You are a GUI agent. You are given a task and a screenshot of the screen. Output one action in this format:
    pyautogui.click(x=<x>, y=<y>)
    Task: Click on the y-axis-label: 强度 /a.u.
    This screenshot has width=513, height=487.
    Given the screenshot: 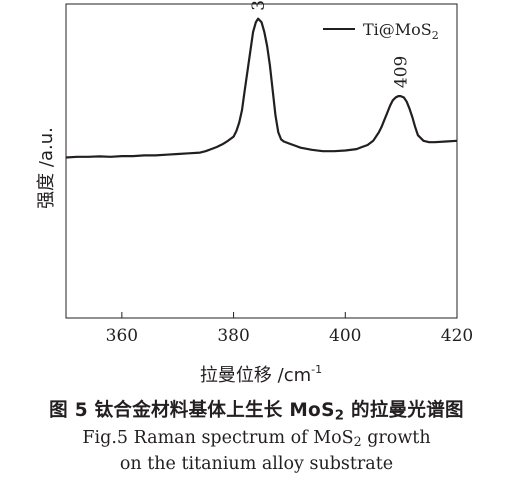 What is the action you would take?
    pyautogui.click(x=46, y=168)
    